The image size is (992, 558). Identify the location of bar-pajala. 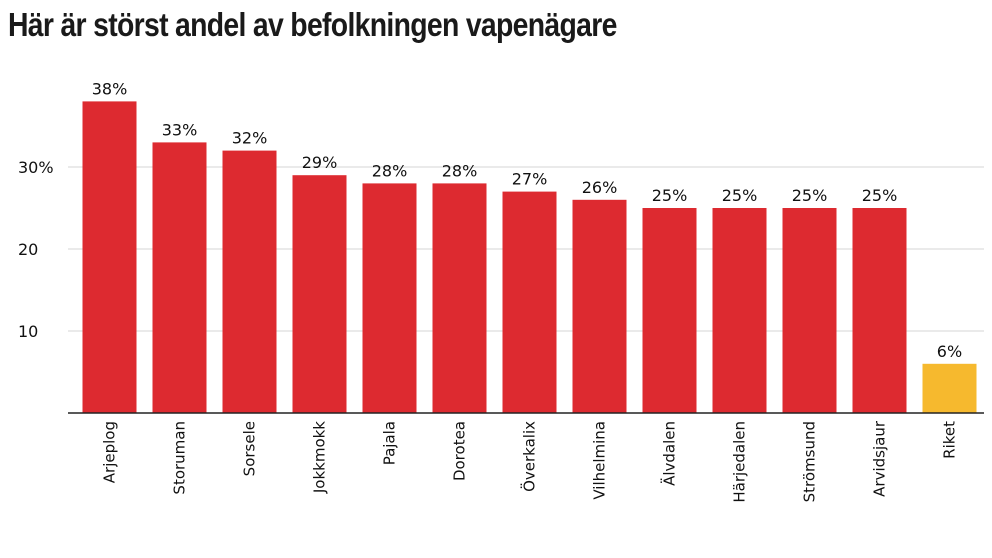
(389, 298).